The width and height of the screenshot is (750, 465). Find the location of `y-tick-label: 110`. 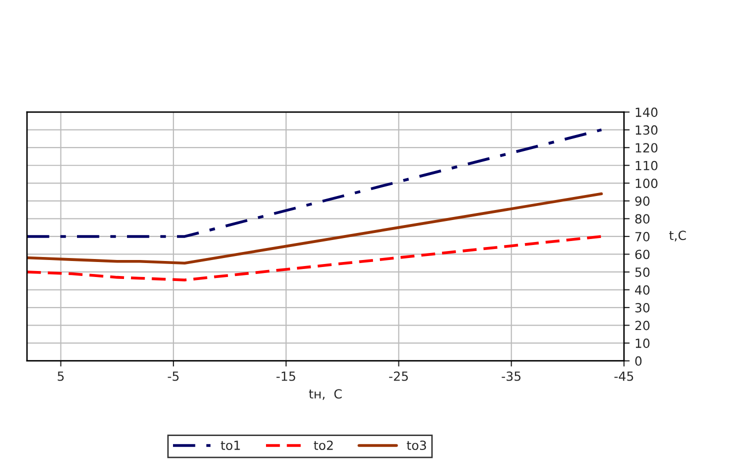

y-tick-label: 110 is located at coordinates (647, 165).